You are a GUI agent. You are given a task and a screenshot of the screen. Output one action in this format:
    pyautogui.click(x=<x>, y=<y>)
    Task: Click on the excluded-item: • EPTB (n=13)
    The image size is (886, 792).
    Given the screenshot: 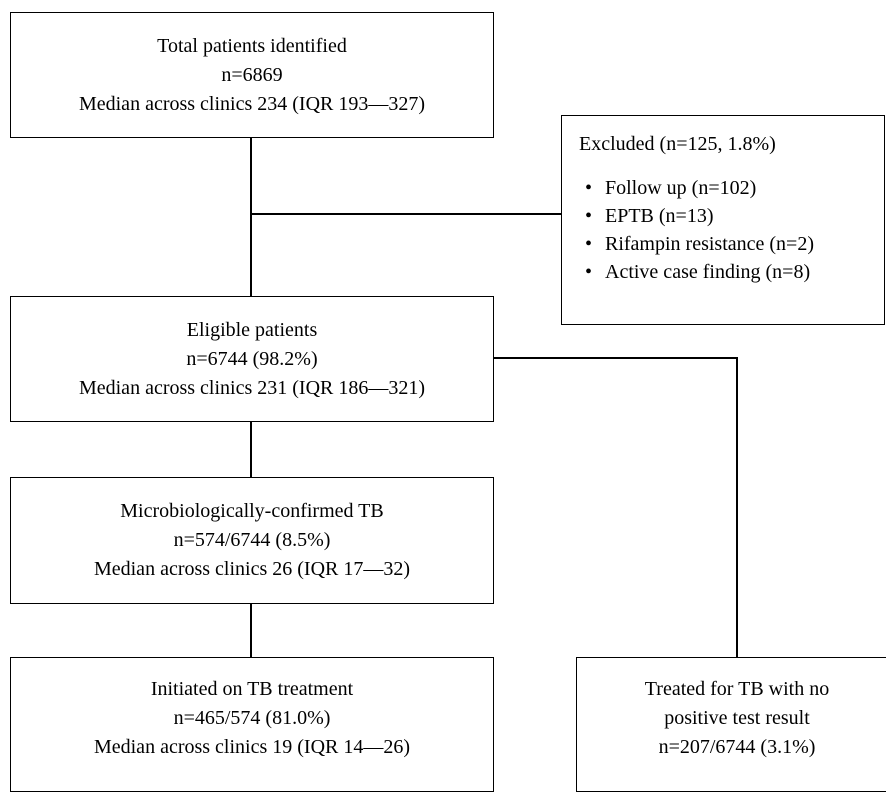 What is the action you would take?
    pyautogui.click(x=699, y=216)
    